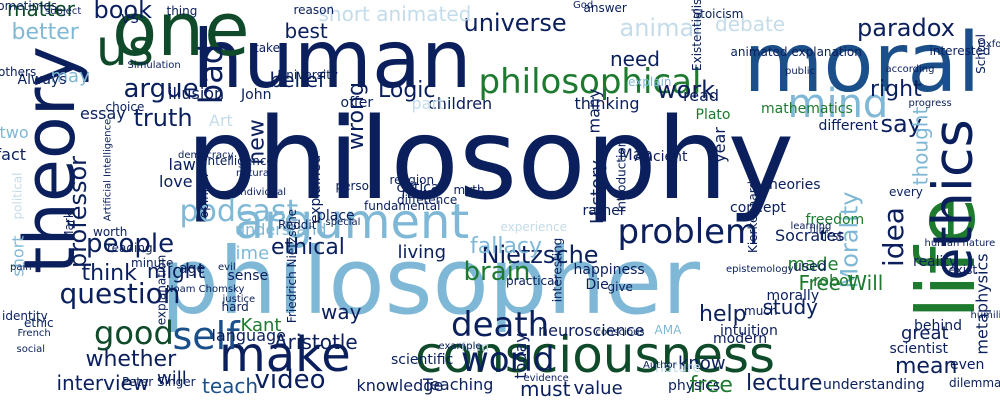  I want to click on word: study, so click(790, 307).